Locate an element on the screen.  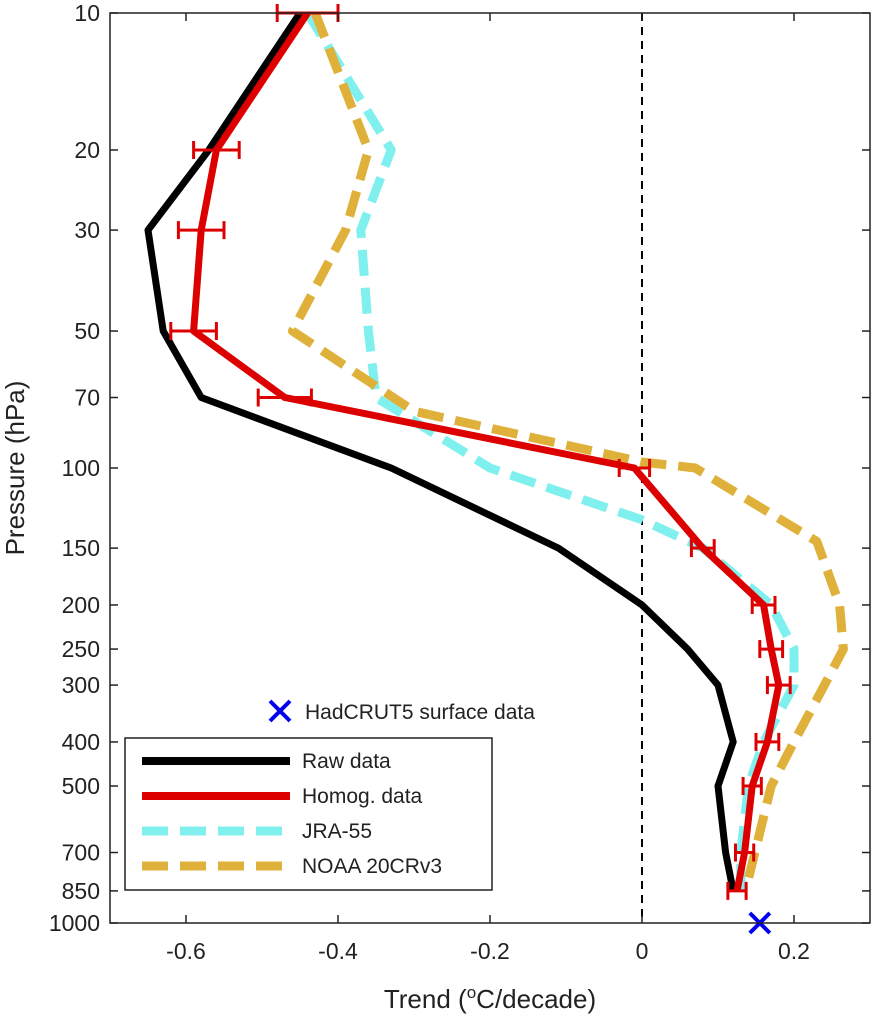
hadcrut5-legend-symbol is located at coordinates (280, 711).